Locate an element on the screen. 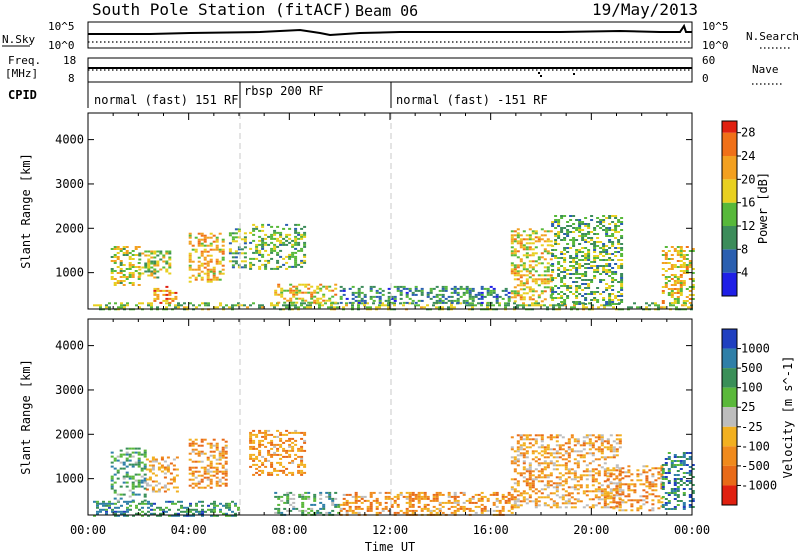 Image resolution: width=800 pixels, height=554 pixels. nsky-label: N.Sky is located at coordinates (18, 39).